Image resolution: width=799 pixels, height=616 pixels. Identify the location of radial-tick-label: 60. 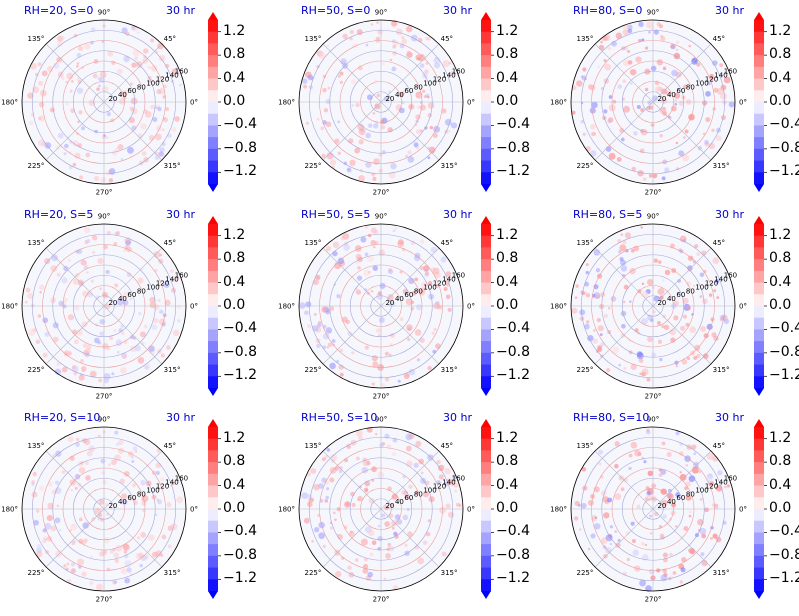
(408, 498).